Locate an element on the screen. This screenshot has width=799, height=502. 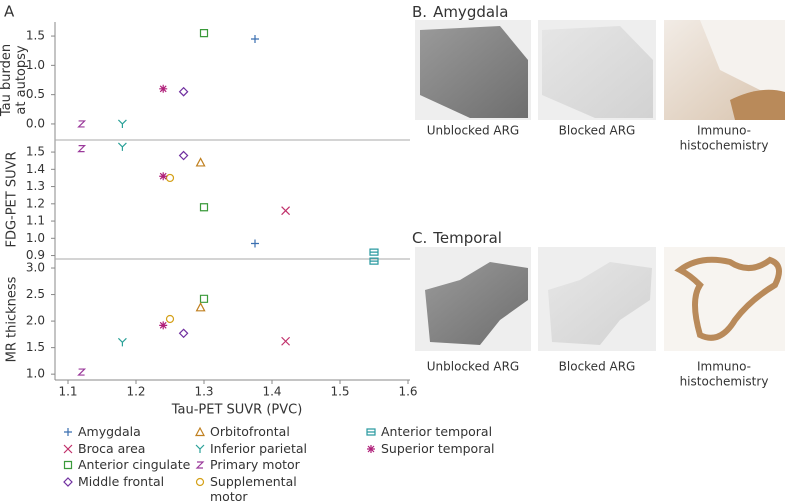
legend-label: Anterior temporal is located at coordinates (437, 431).